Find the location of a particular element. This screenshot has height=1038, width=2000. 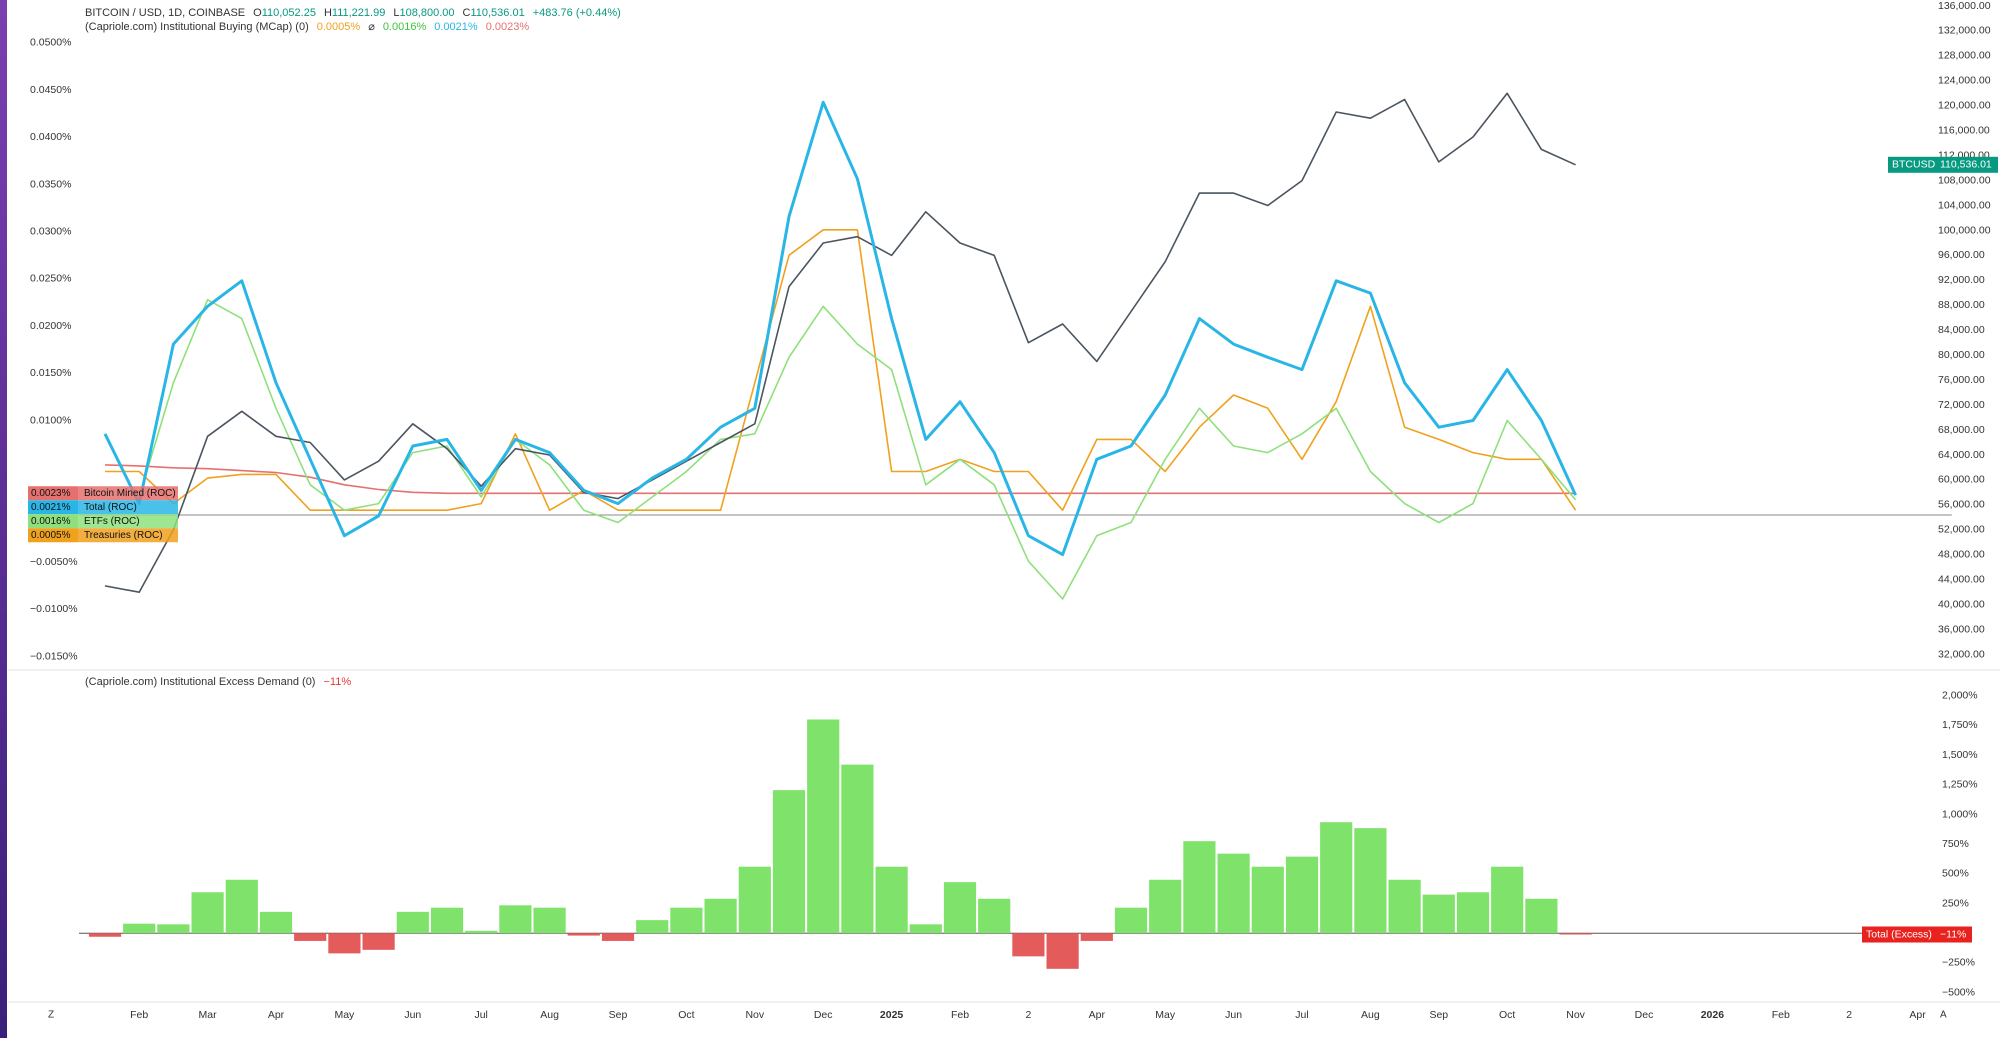

y2-tick-label: 64,000.00 is located at coordinates (1961, 455).